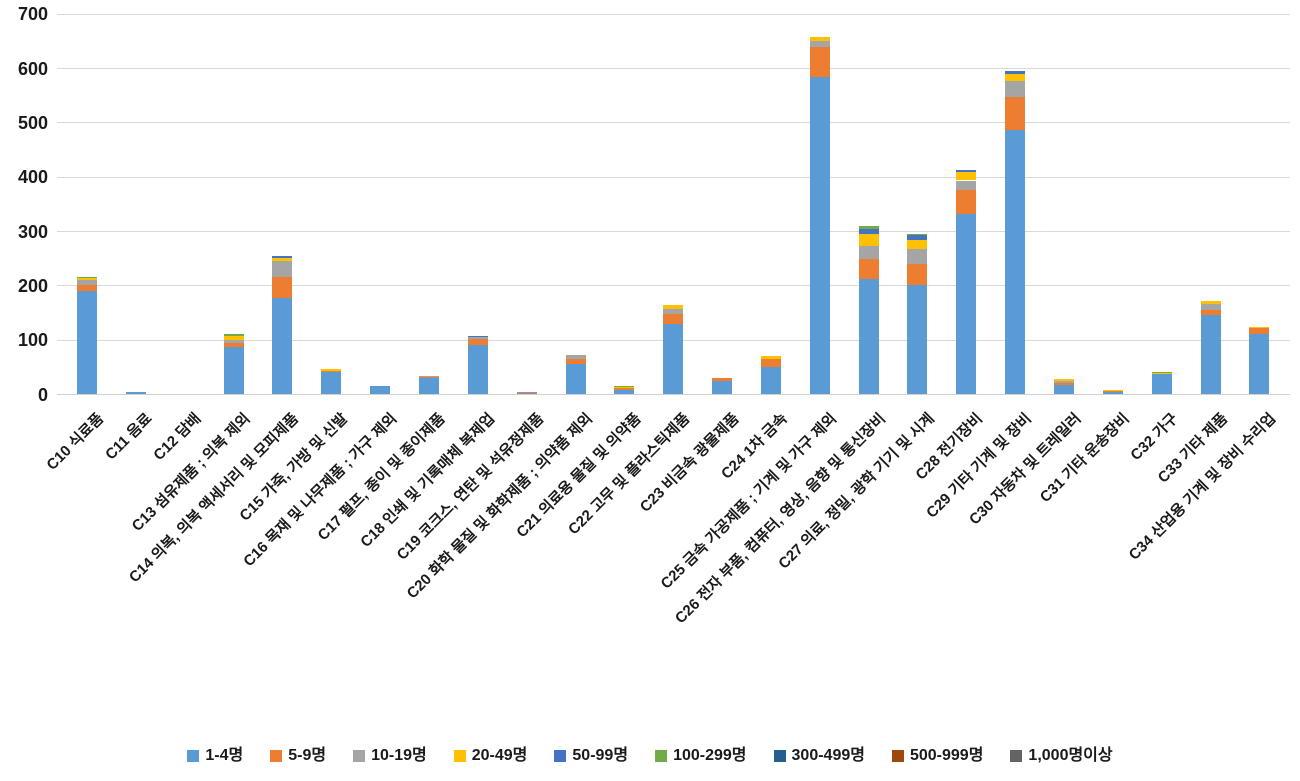 The height and width of the screenshot is (781, 1300). I want to click on legend-item: 300-499명, so click(819, 756).